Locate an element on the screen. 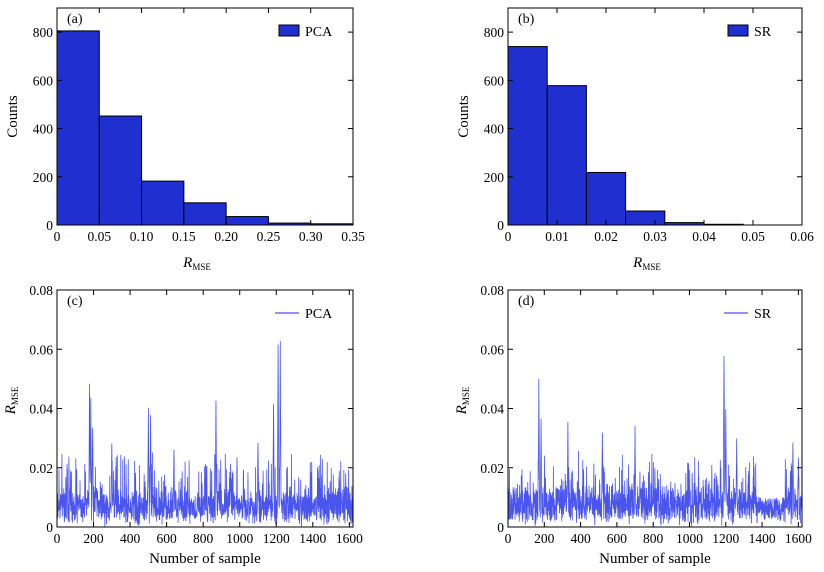 This screenshot has width=824, height=572. x-tick-label: 0.35 is located at coordinates (353, 236).